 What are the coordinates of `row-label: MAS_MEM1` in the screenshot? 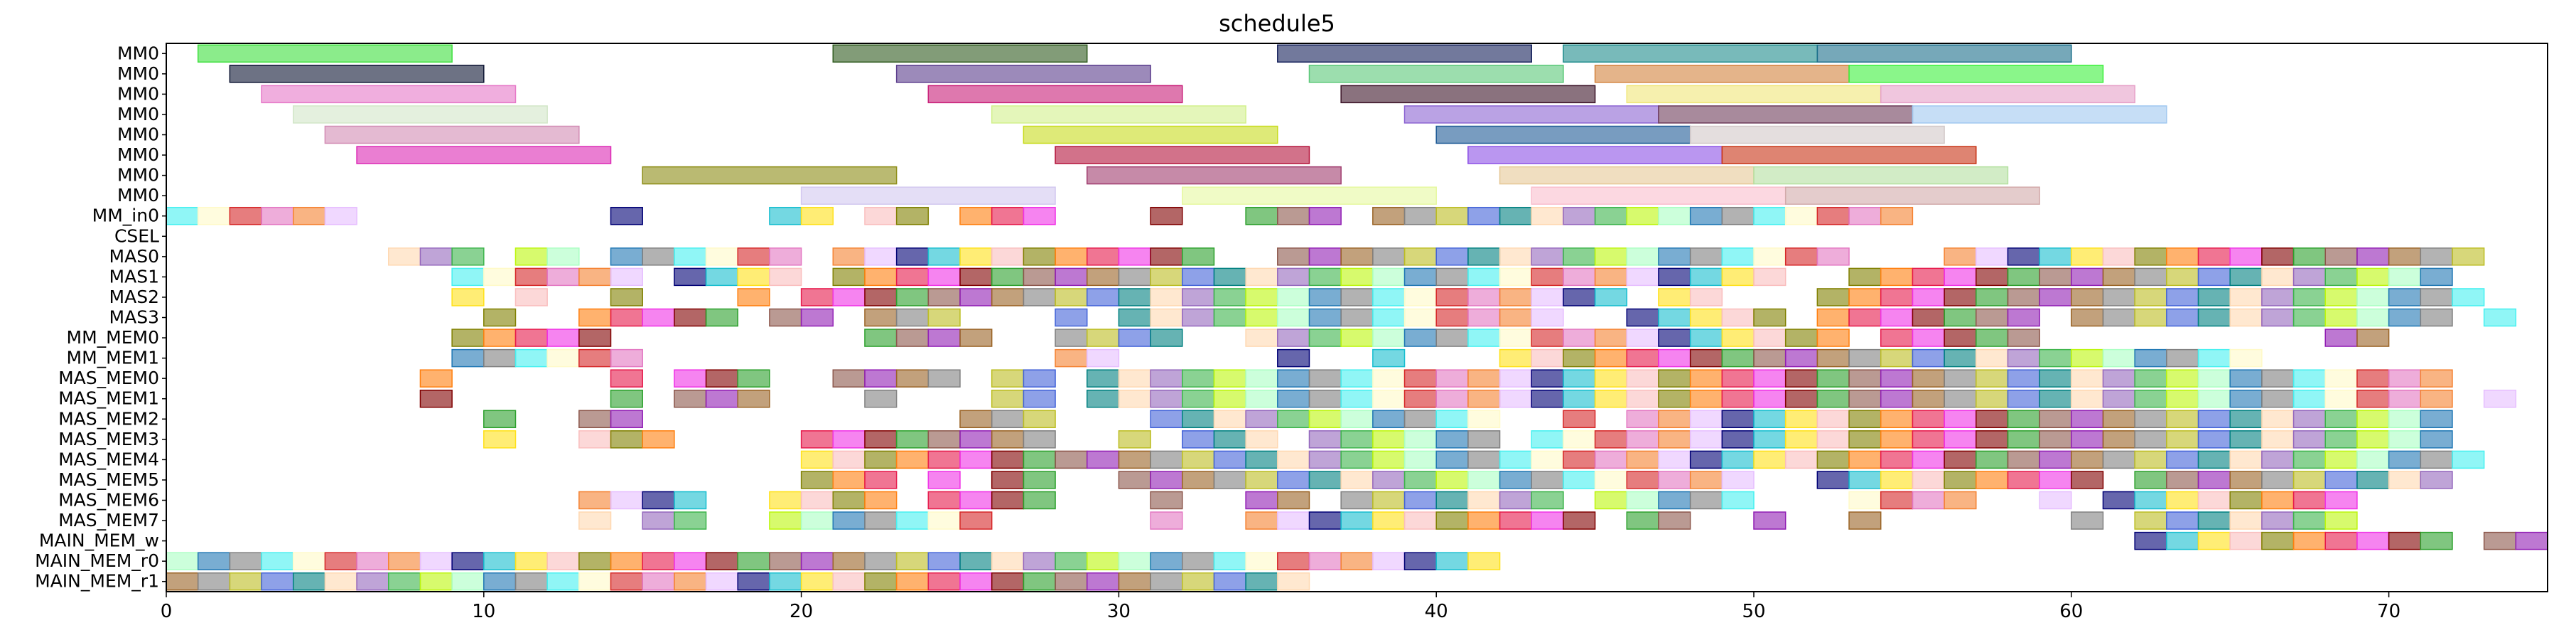 It's located at (108, 398).